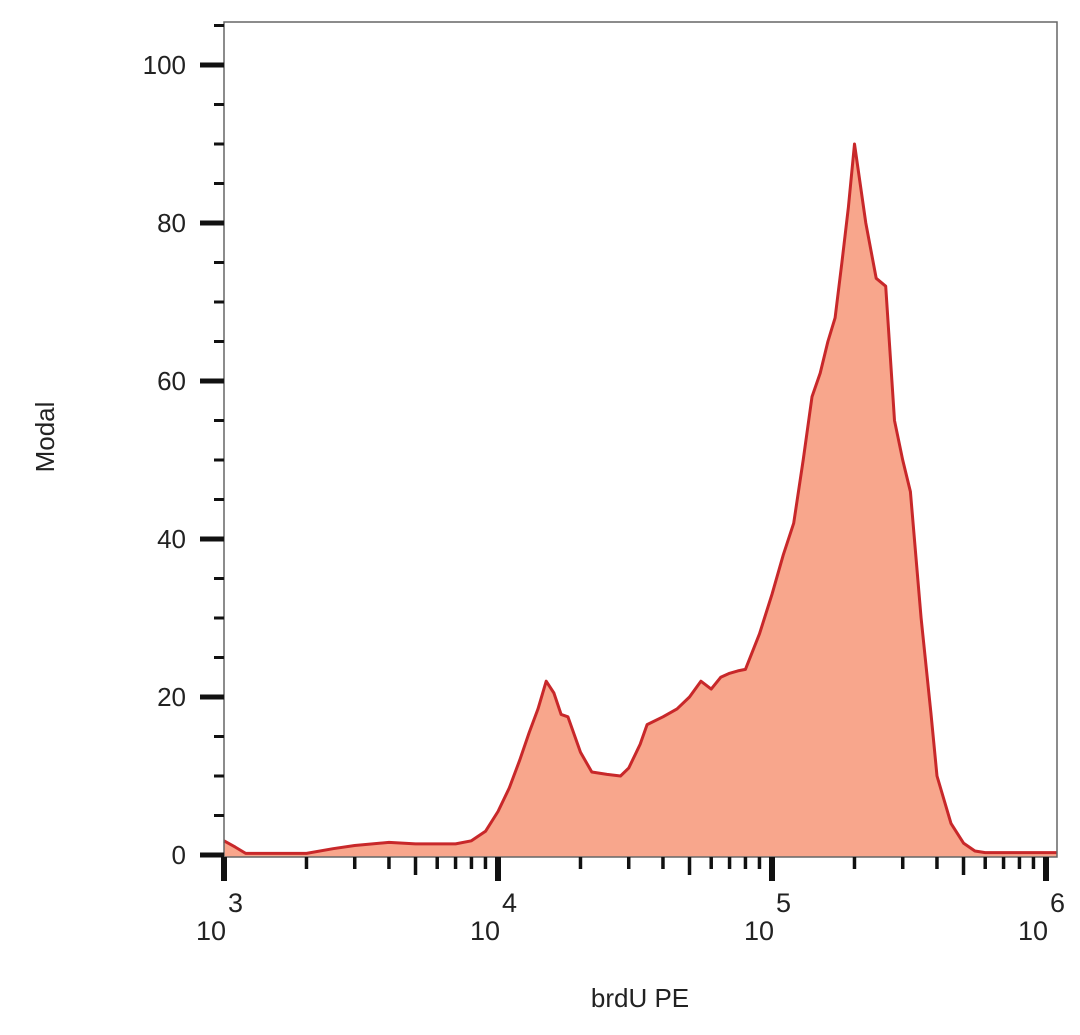 This screenshot has width=1080, height=1035. Describe the element at coordinates (783, 903) in the screenshot. I see `svg-text: 5` at that location.